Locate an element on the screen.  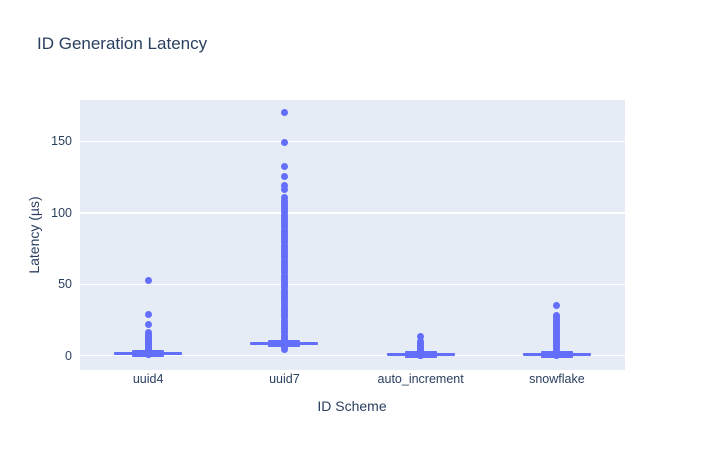
y-tick-label: 150 is located at coordinates (61, 141).